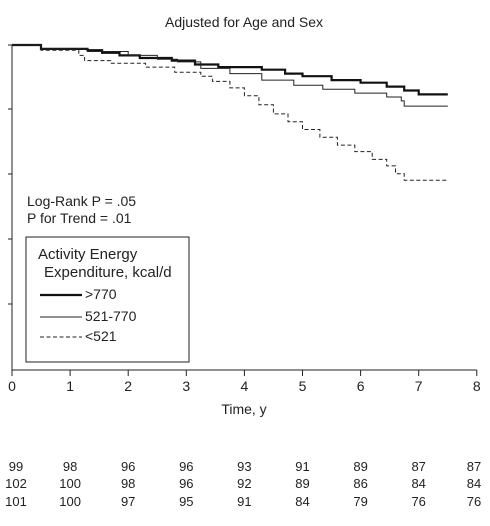 The image size is (490, 526). Describe the element at coordinates (108, 272) in the screenshot. I see `legend-title-line2: Expenditure, kcal/d` at that location.